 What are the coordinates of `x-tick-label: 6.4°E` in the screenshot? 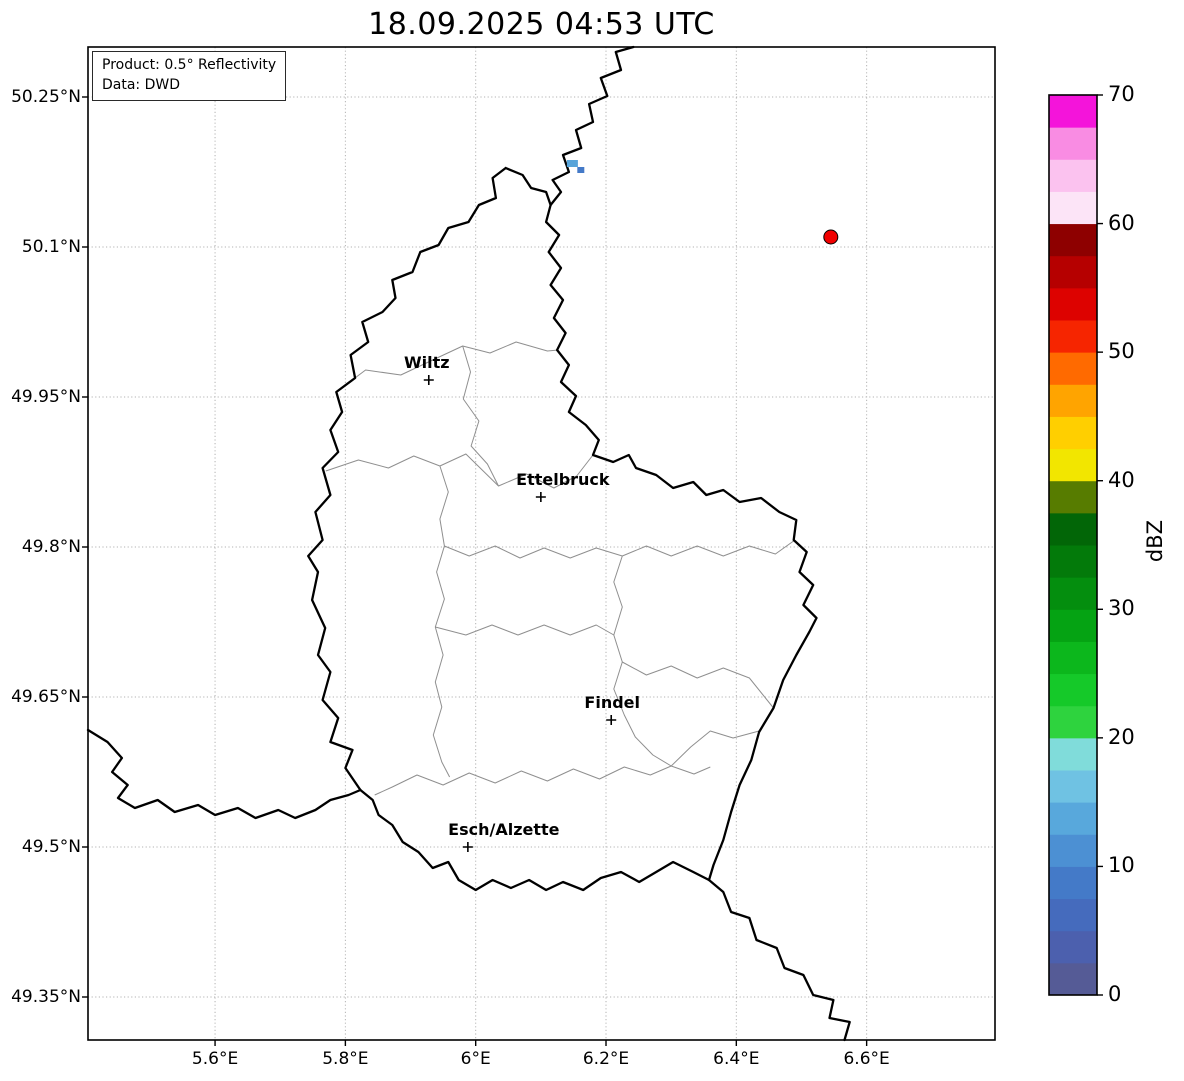 It's located at (736, 1059).